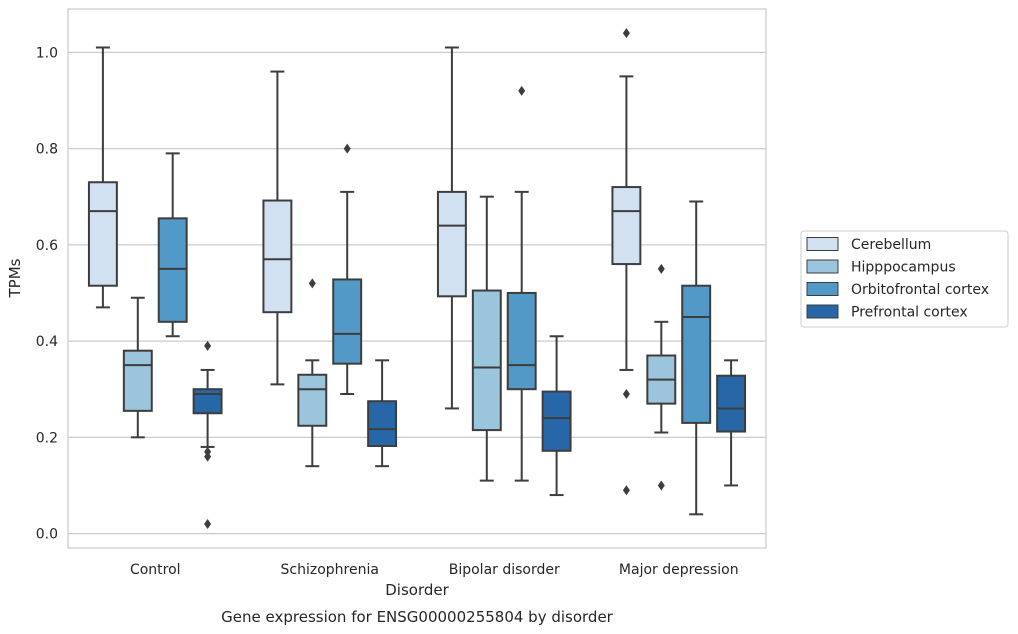  I want to click on x-axis-label: Disorder, so click(417, 590).